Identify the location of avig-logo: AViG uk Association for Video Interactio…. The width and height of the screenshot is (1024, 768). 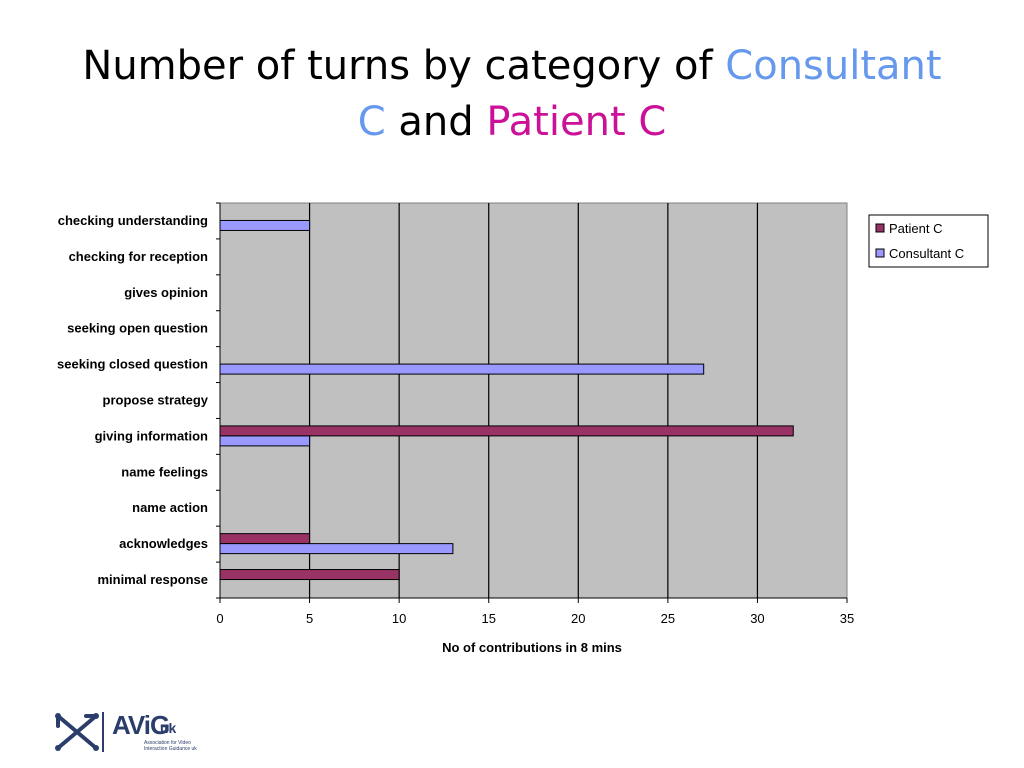
(127, 732).